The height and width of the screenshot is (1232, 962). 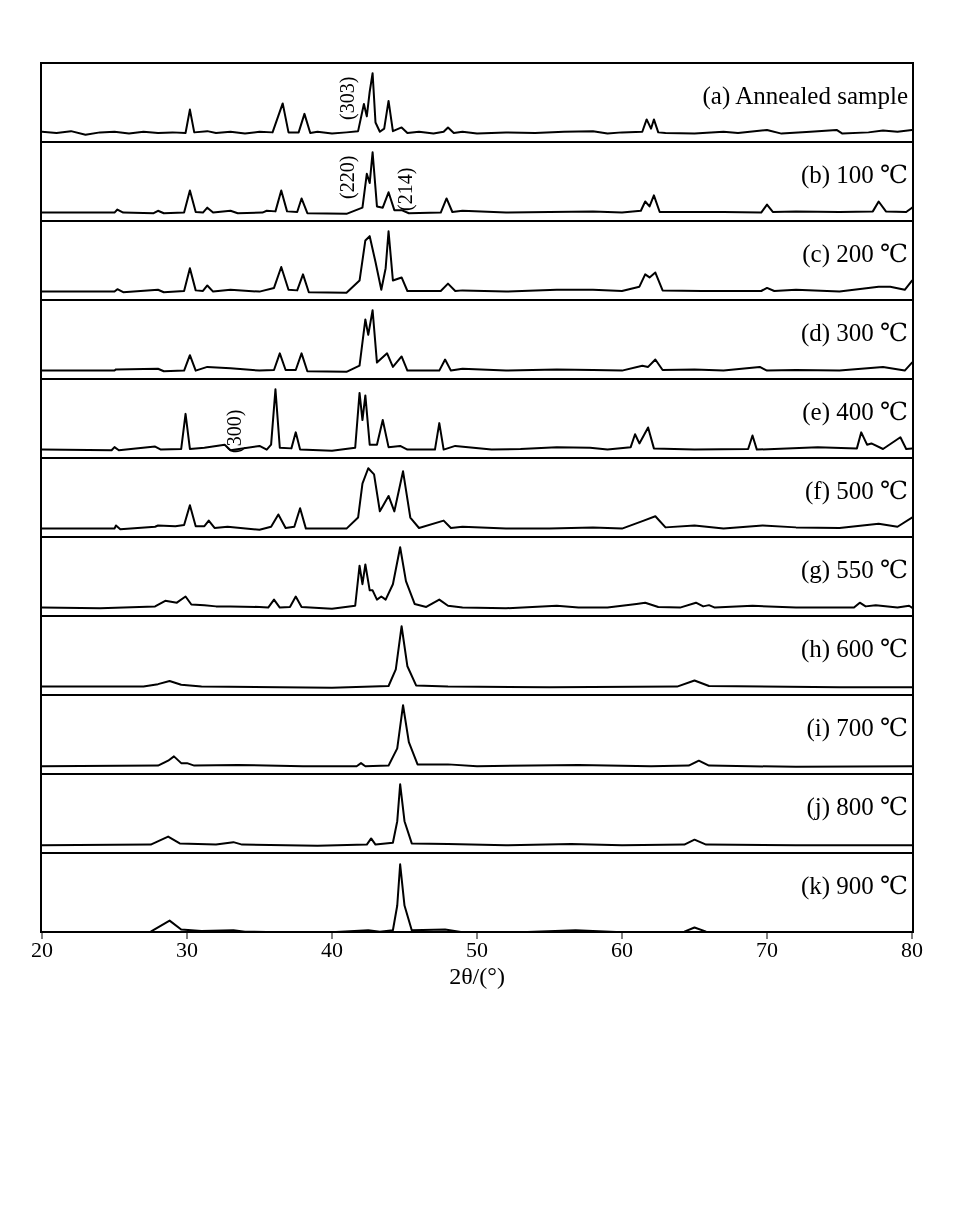 I want to click on chart-title: (d) 300 ℃, so click(x=854, y=332).